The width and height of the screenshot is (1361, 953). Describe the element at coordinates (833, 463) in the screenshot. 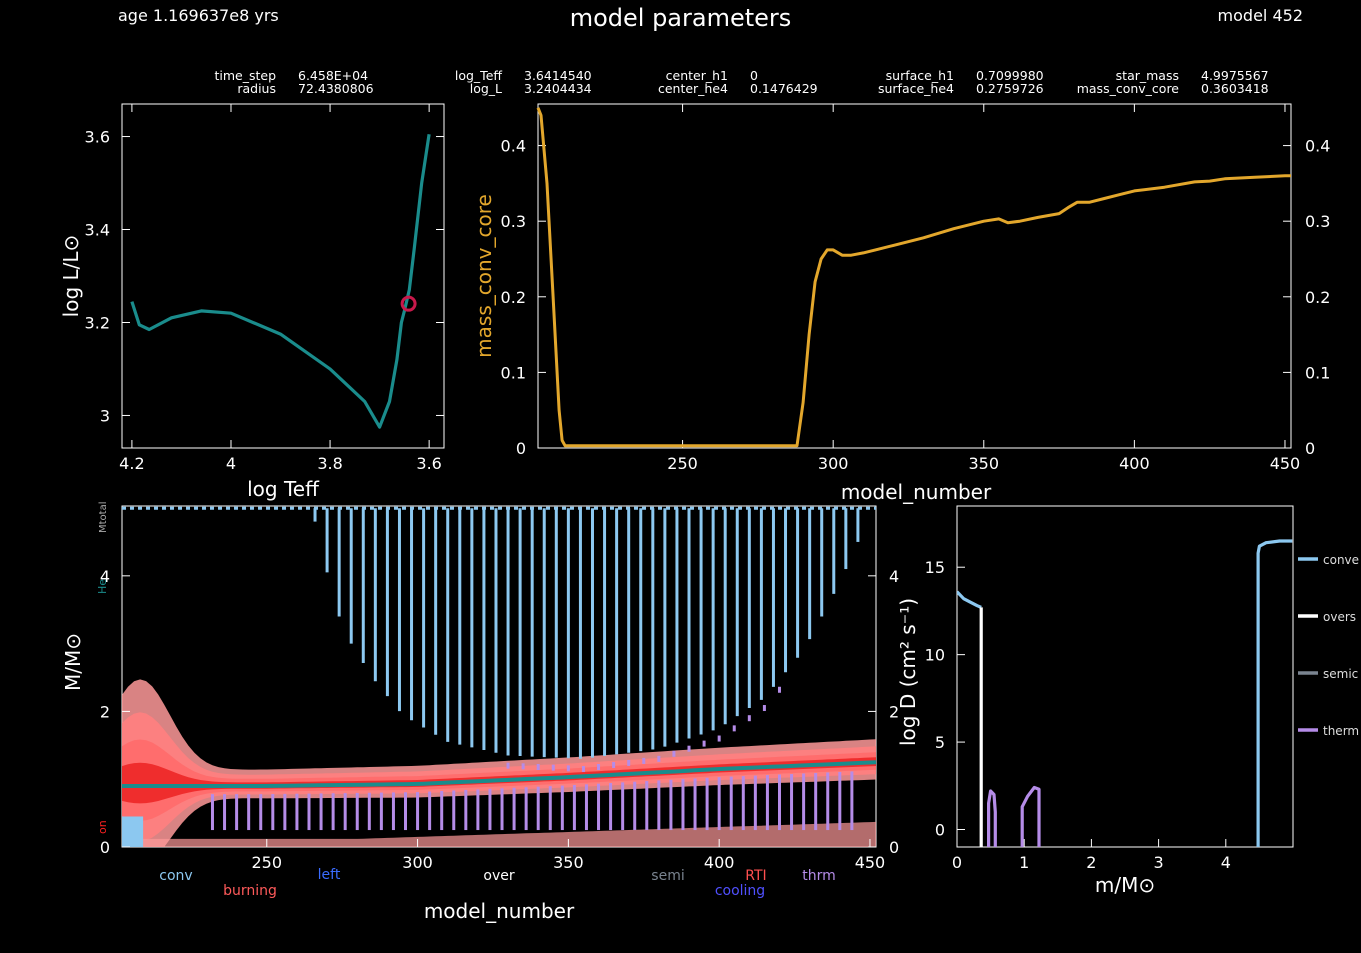

I see `core-xtick-label: 300` at that location.